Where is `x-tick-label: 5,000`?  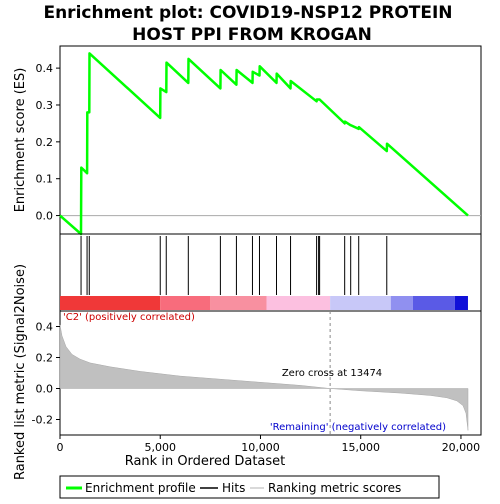
x-tick-label: 5,000 is located at coordinates (160, 447).